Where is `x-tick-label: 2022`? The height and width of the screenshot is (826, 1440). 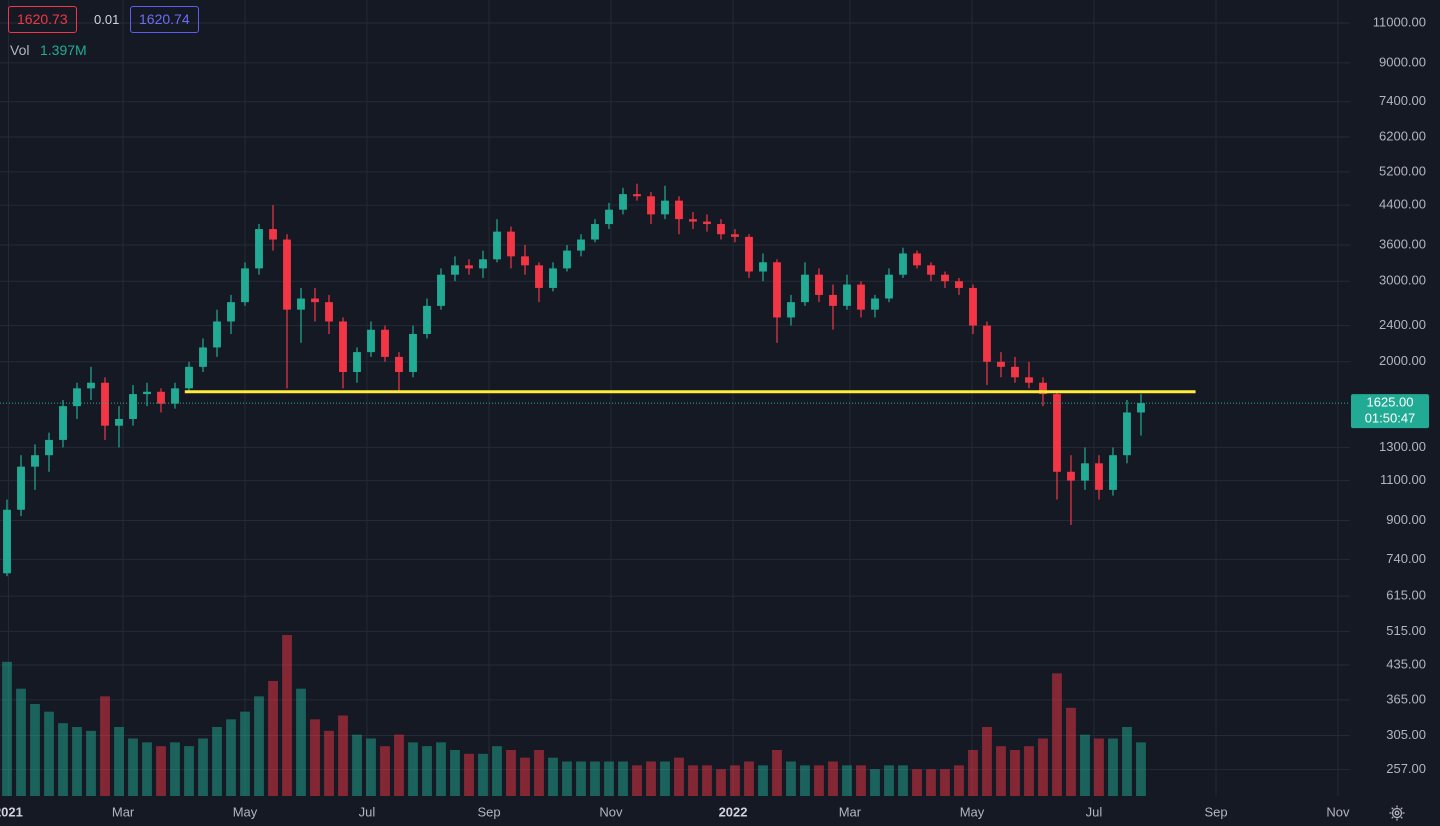
x-tick-label: 2022 is located at coordinates (733, 811).